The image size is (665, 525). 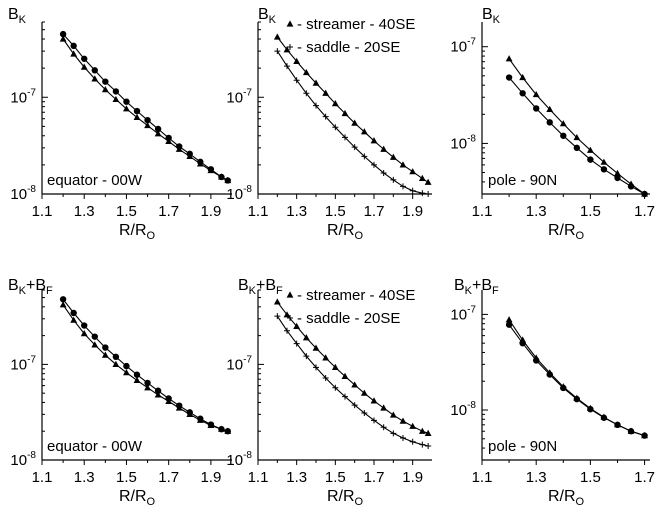 I want to click on x-tick-label: 1.9, so click(x=210, y=211).